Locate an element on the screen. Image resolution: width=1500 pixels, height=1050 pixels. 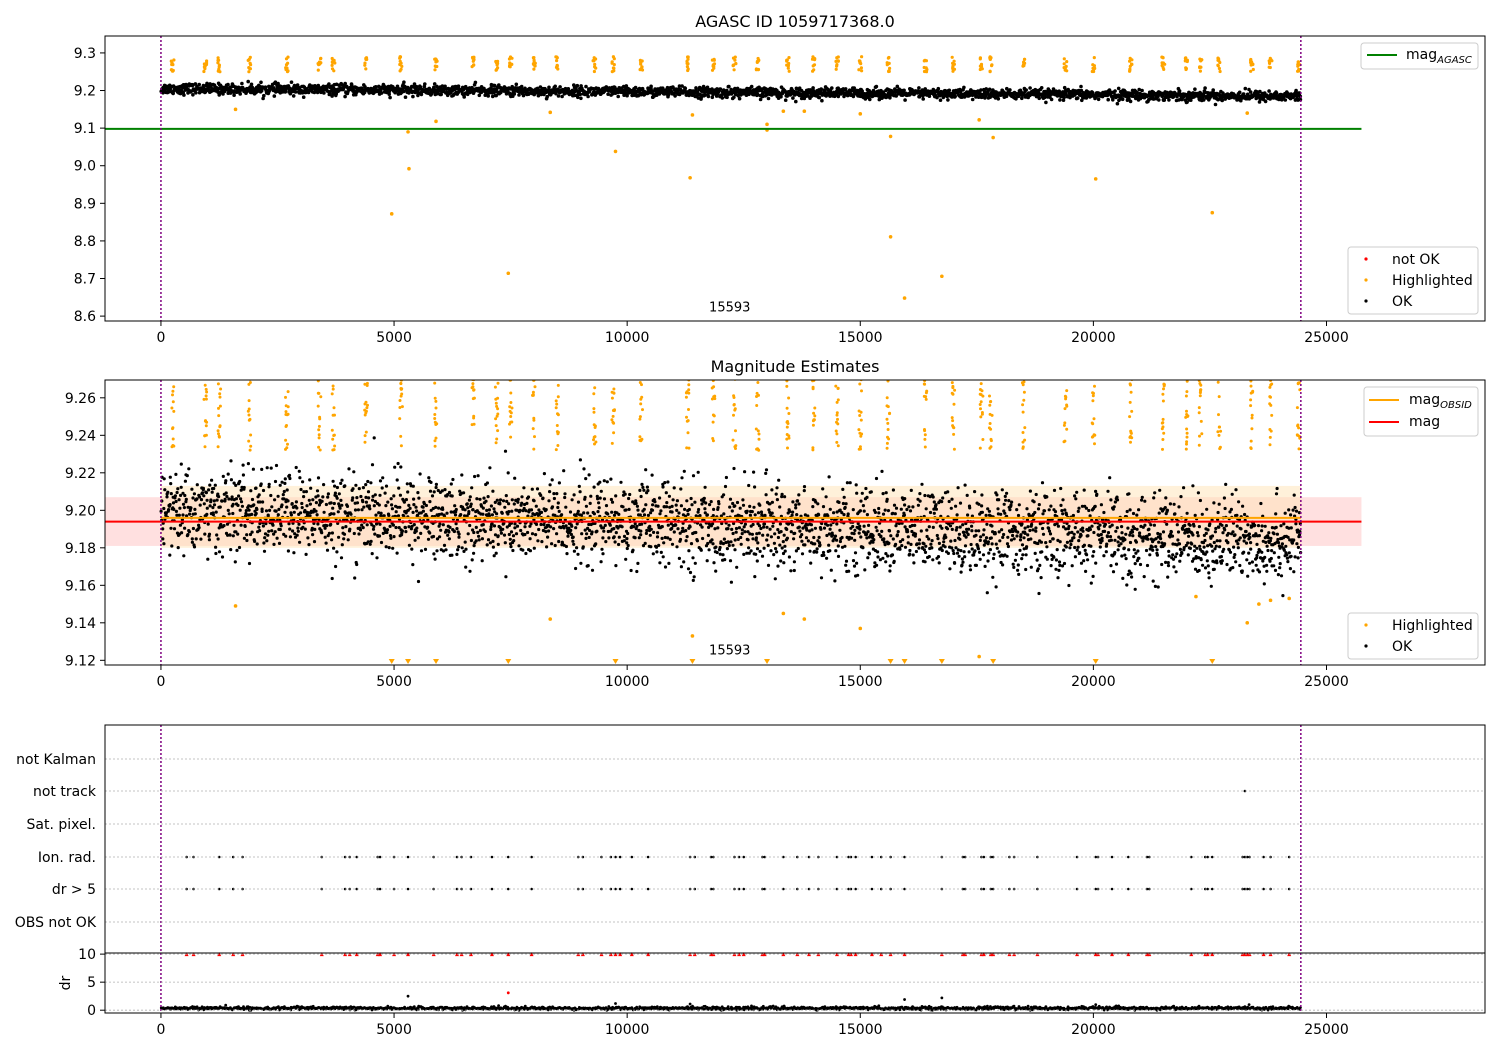
magnitude-estimates-title: Magnitude Estimates is located at coordinates (795, 366).